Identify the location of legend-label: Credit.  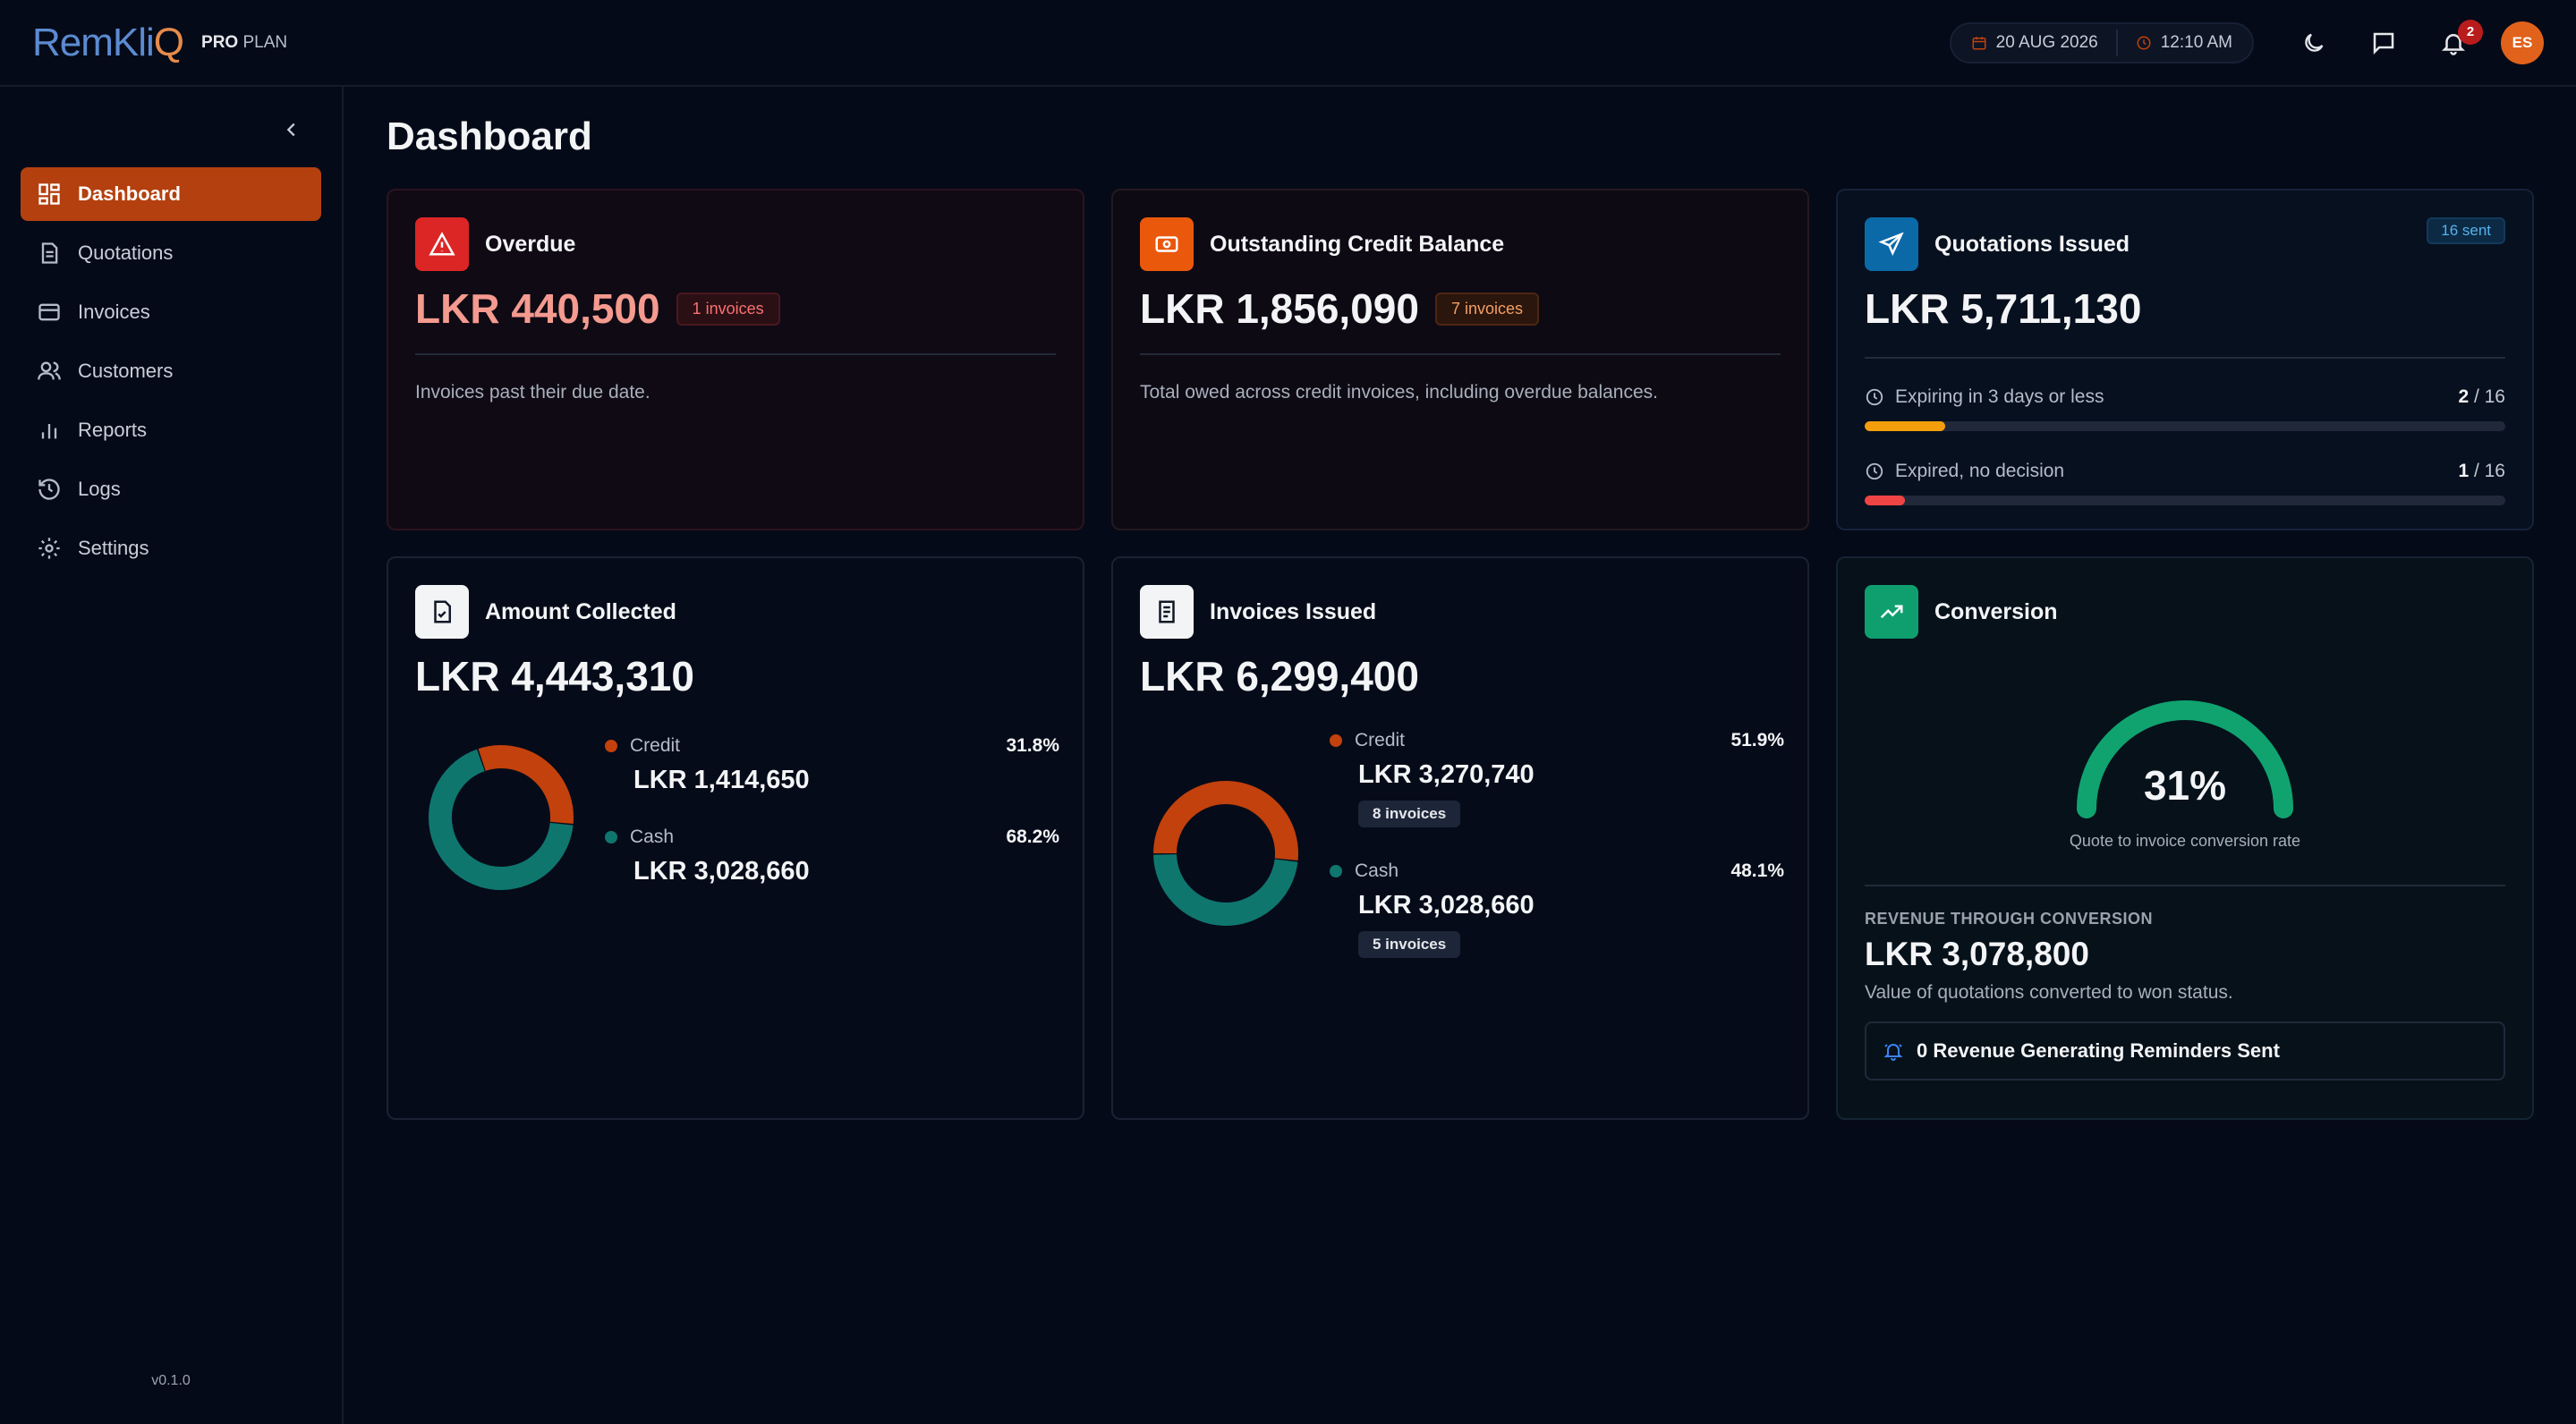
(655, 745).